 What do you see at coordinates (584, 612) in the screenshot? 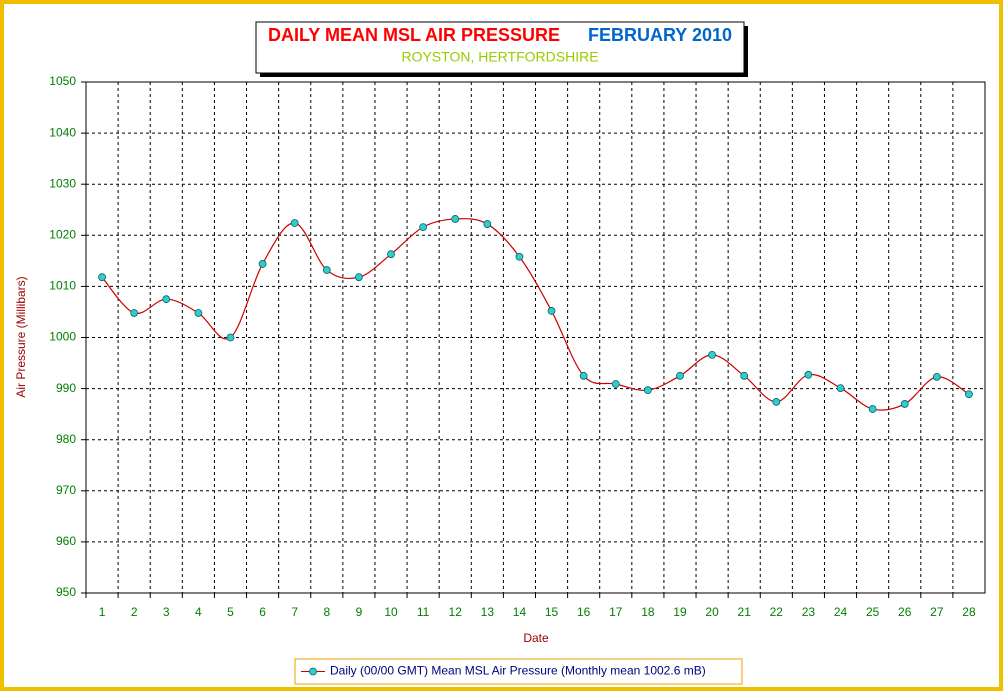
I see `x-tick-label: 16` at bounding box center [584, 612].